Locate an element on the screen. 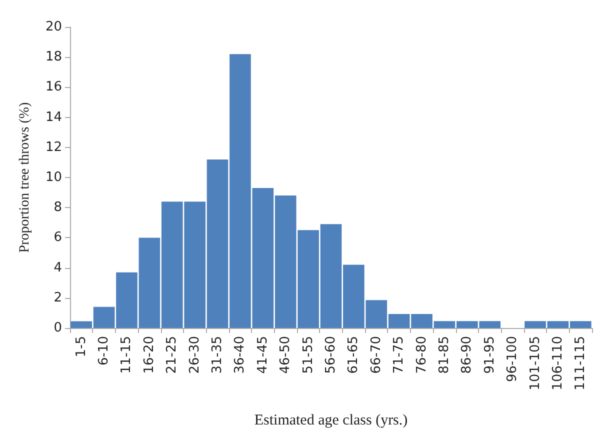 The height and width of the screenshot is (443, 606). y-tick-label: 12 is located at coordinates (53, 147).